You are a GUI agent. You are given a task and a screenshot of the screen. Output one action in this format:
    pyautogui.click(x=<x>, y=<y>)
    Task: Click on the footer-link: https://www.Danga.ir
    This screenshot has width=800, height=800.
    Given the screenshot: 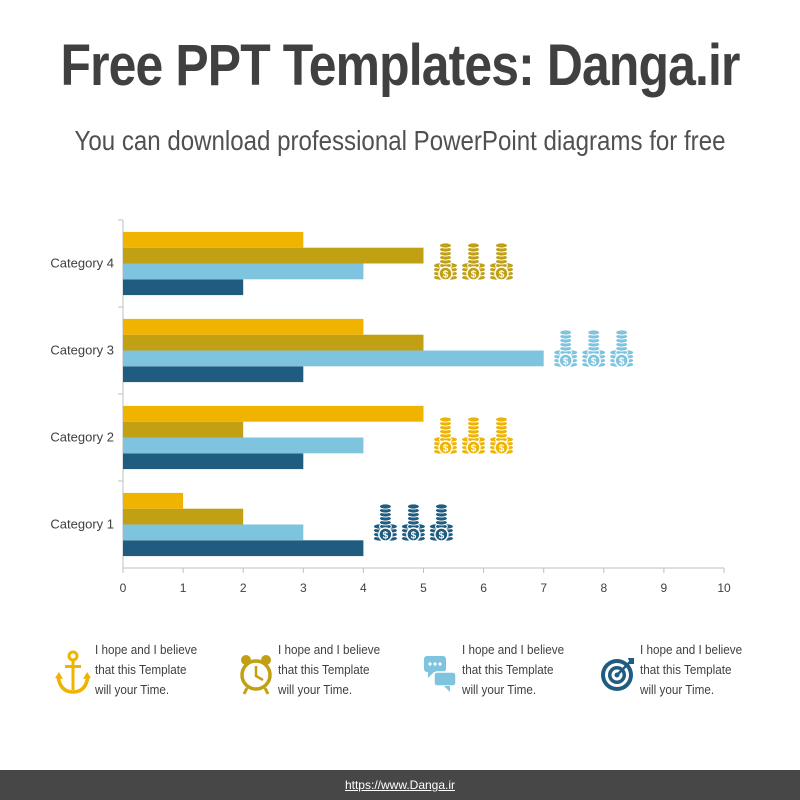 What is the action you would take?
    pyautogui.click(x=400, y=785)
    